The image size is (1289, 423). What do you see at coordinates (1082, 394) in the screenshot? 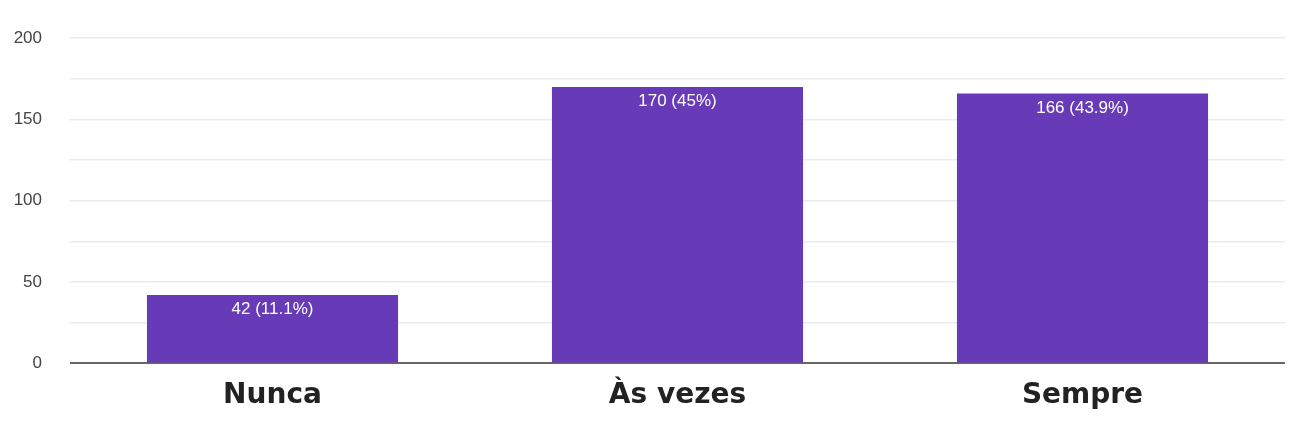
I see `x-tick-label: Sempre` at bounding box center [1082, 394].